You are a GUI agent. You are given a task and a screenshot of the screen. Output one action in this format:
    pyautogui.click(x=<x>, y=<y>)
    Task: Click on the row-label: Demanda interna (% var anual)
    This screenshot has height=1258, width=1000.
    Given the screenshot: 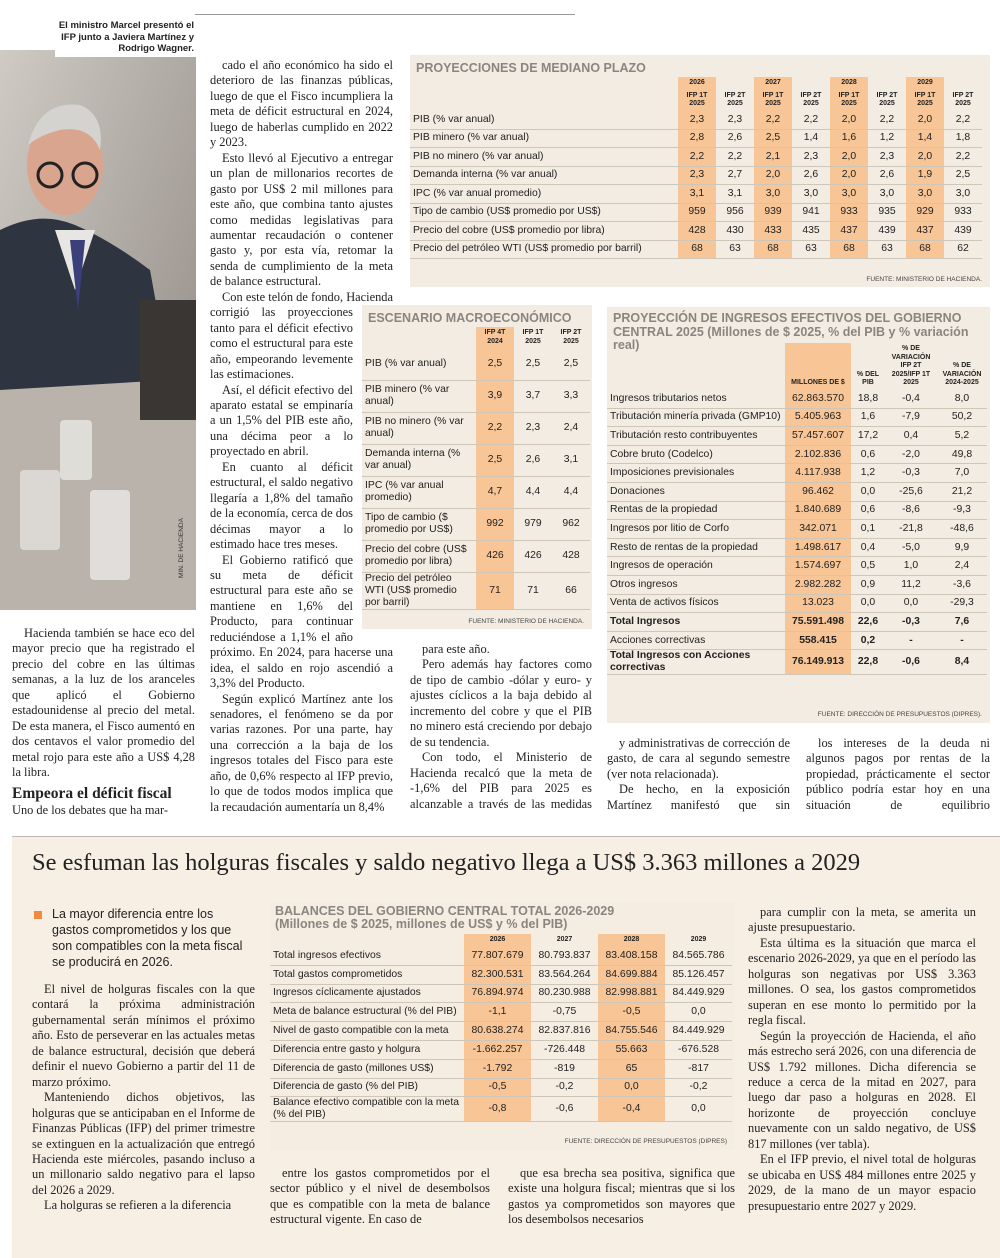 What is the action you would take?
    pyautogui.click(x=419, y=460)
    